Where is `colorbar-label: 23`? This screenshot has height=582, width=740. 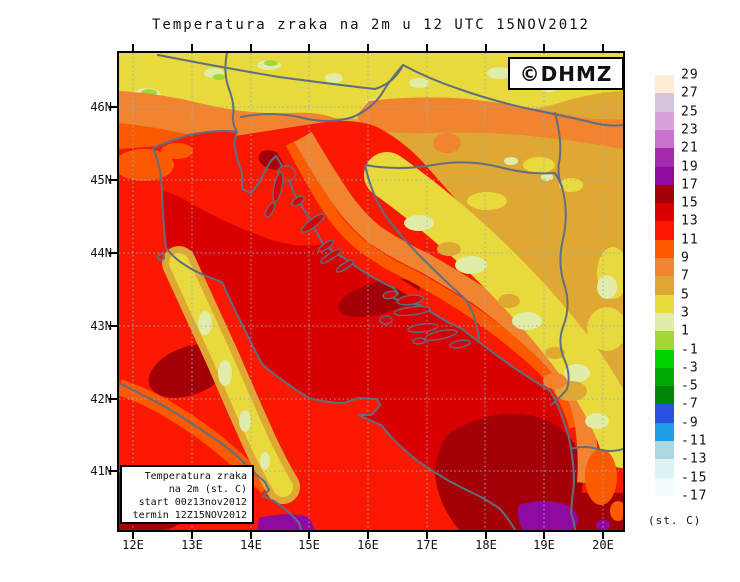
colorbar-label: 23 is located at coordinates (690, 130).